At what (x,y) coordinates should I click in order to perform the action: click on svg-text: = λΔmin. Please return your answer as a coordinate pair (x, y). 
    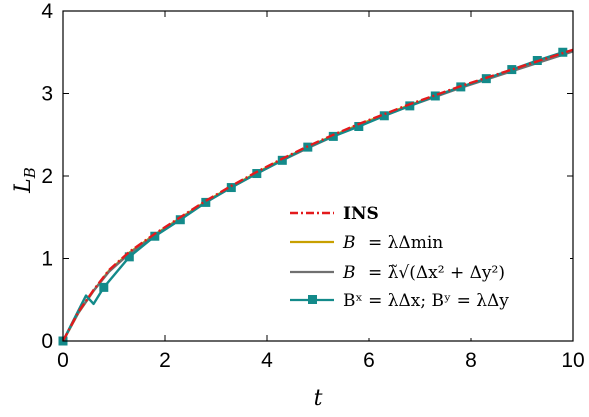
    Looking at the image, I should click on (405, 243).